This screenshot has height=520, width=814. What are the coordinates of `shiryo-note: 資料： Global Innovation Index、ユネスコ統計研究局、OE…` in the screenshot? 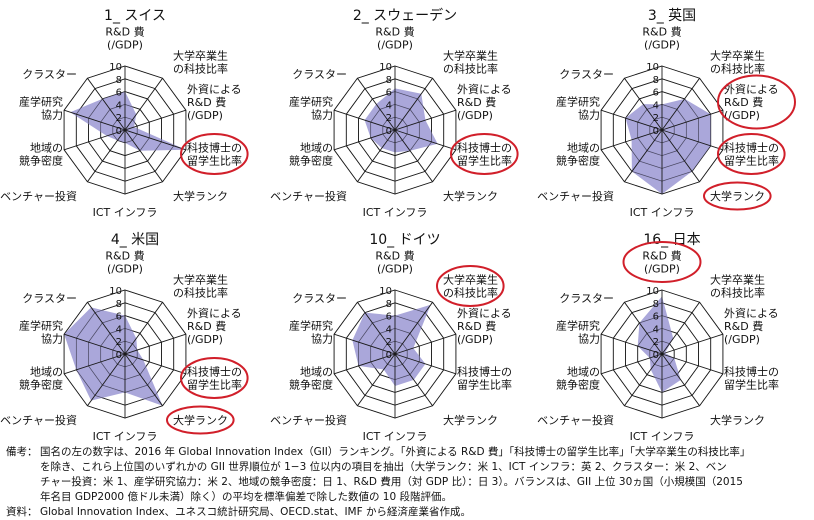 It's located at (408, 512).